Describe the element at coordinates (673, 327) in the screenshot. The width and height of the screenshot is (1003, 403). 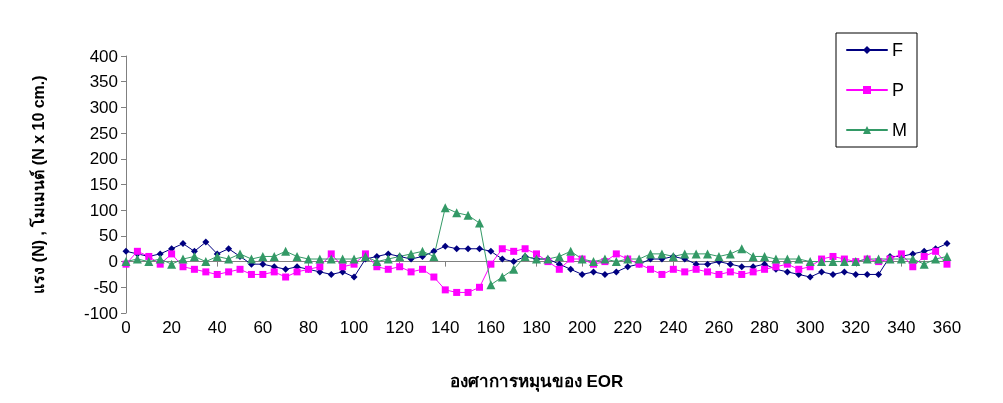
I see `x-tick-label: 240` at that location.